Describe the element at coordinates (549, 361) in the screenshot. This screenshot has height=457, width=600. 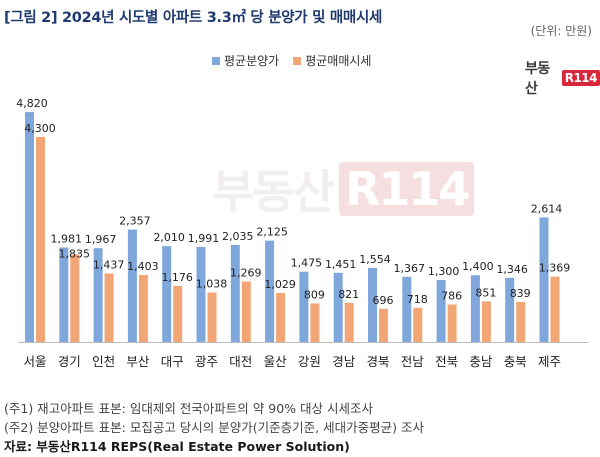
I see `category-label-15: 제주` at that location.